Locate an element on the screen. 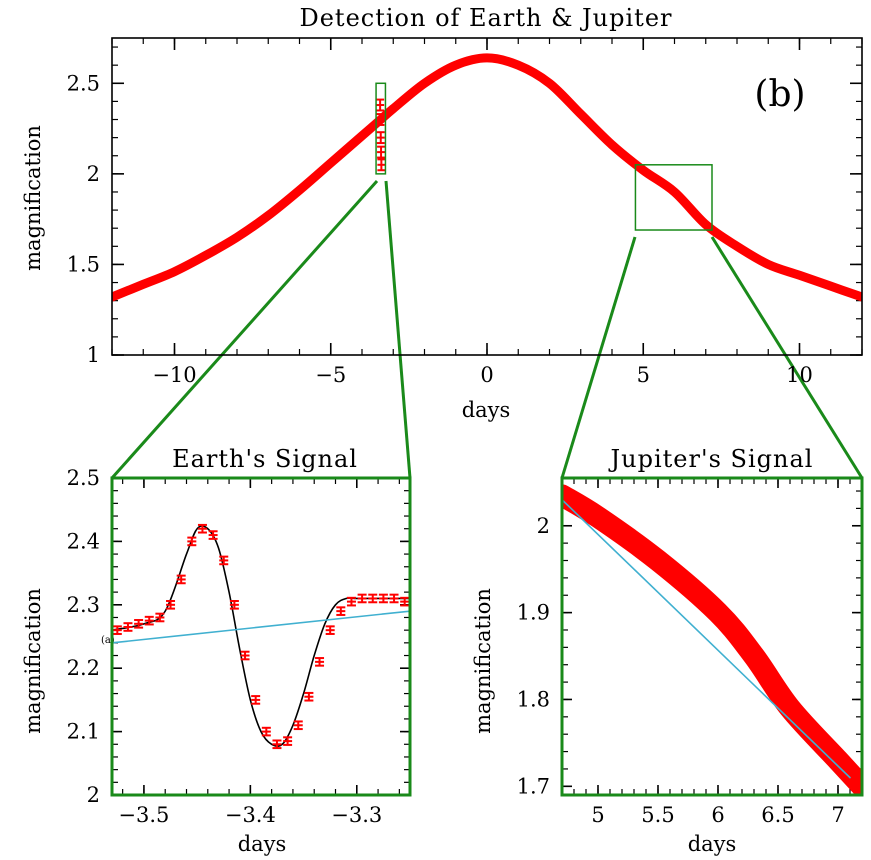  x-tick-label: 5.5 is located at coordinates (657, 815).